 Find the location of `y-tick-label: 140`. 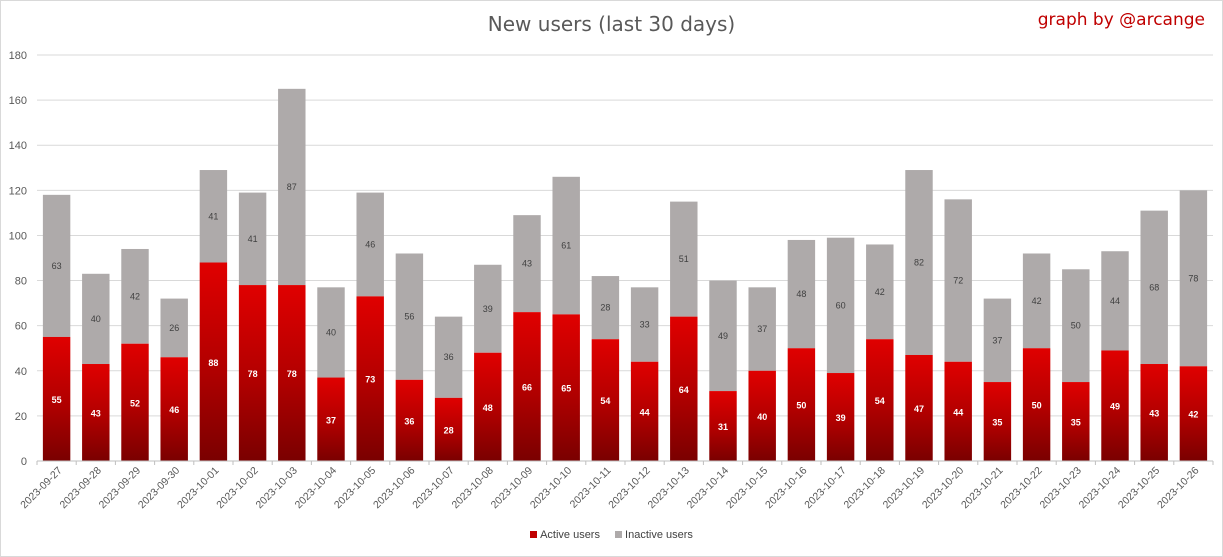

y-tick-label: 140 is located at coordinates (18, 146).